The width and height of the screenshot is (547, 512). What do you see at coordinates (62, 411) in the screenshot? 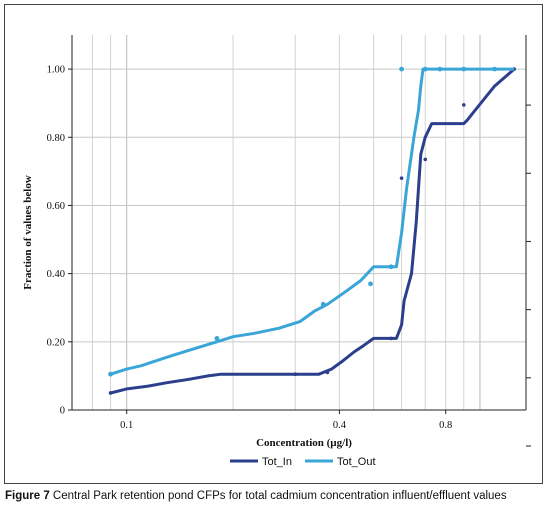
I see `y-tick-label: 0` at bounding box center [62, 411].